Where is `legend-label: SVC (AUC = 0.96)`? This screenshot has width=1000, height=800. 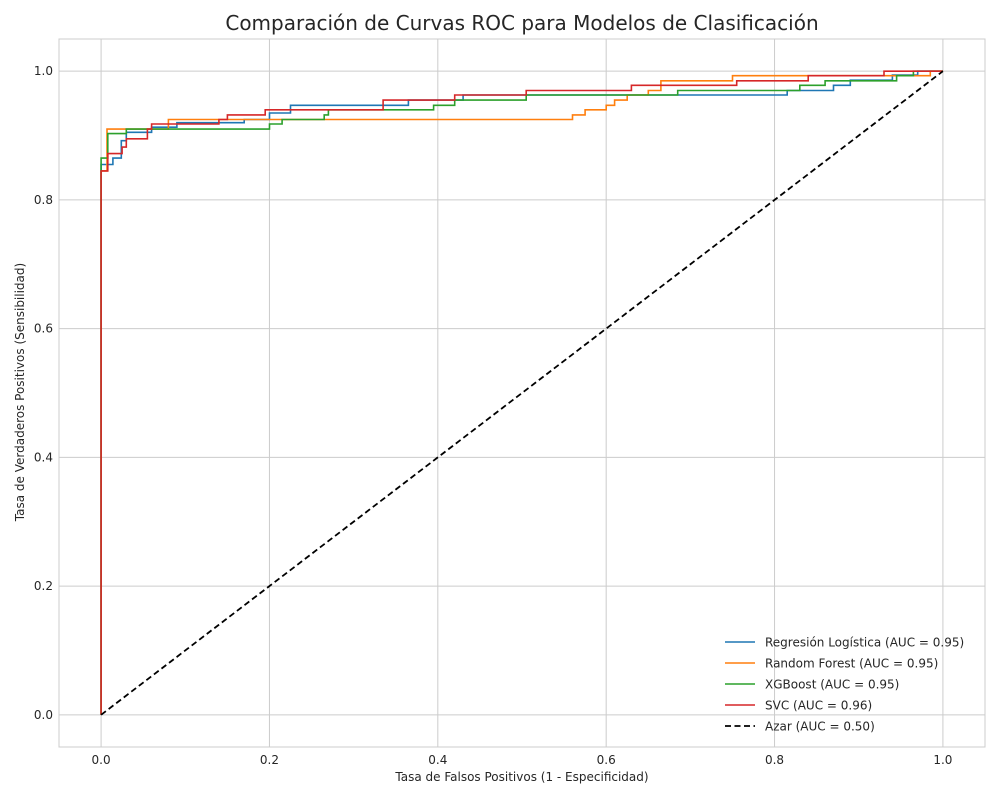
legend-label: SVC (AUC = 0.96) is located at coordinates (818, 706).